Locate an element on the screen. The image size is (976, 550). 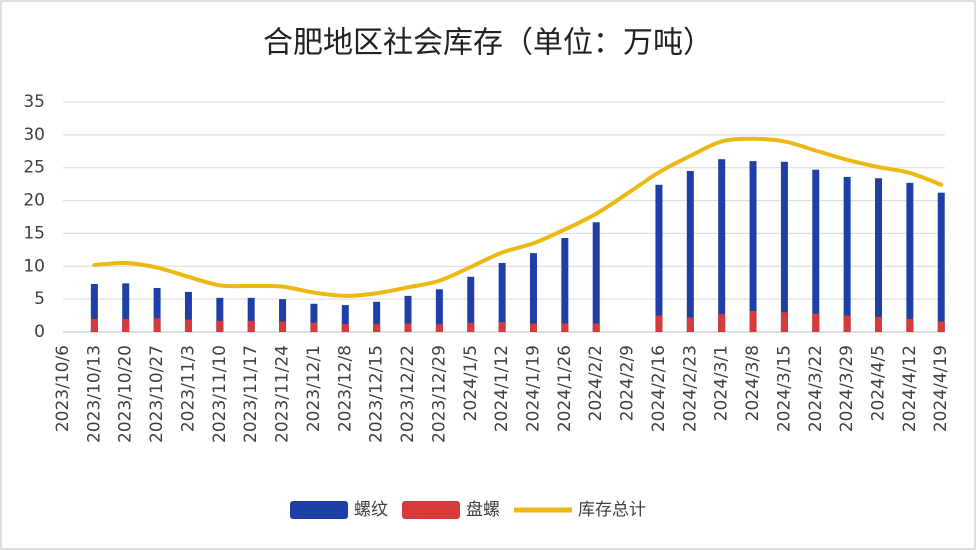
x-tick-label: 2024/1/19 is located at coordinates (533, 388).